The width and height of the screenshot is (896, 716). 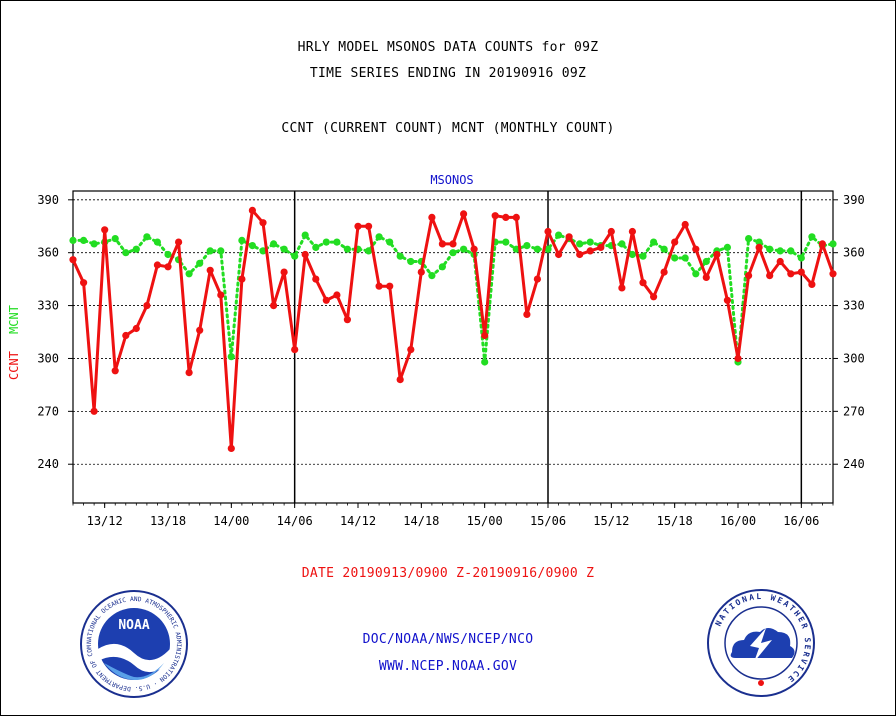 What do you see at coordinates (48, 358) in the screenshot?
I see `y-tick-label-left: 300` at bounding box center [48, 358].